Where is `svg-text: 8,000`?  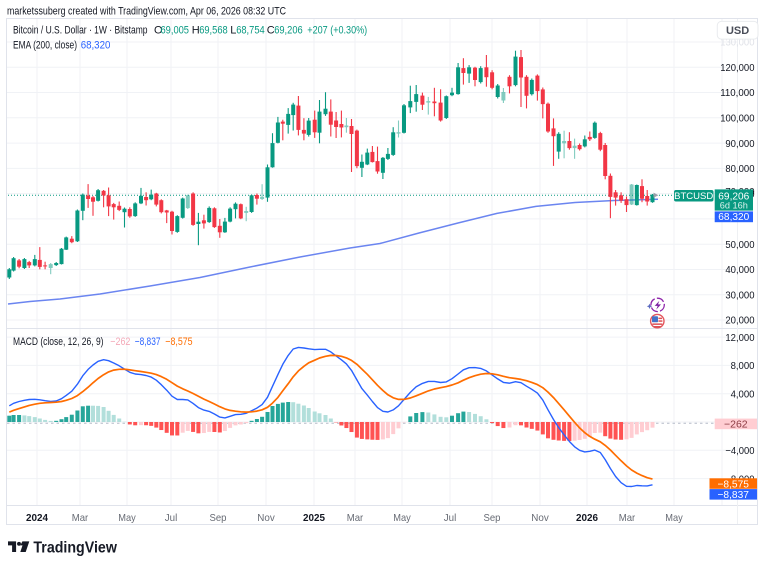
svg-text: 8,000 is located at coordinates (743, 366).